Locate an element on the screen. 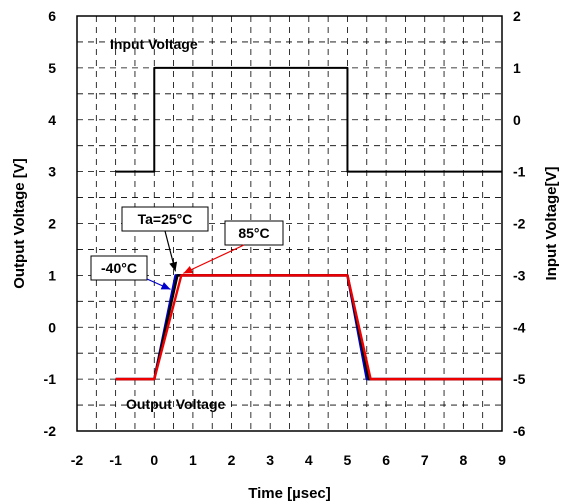 Image resolution: width=566 pixels, height=503 pixels. output-voltage-label: Output Voltage is located at coordinates (175, 404).